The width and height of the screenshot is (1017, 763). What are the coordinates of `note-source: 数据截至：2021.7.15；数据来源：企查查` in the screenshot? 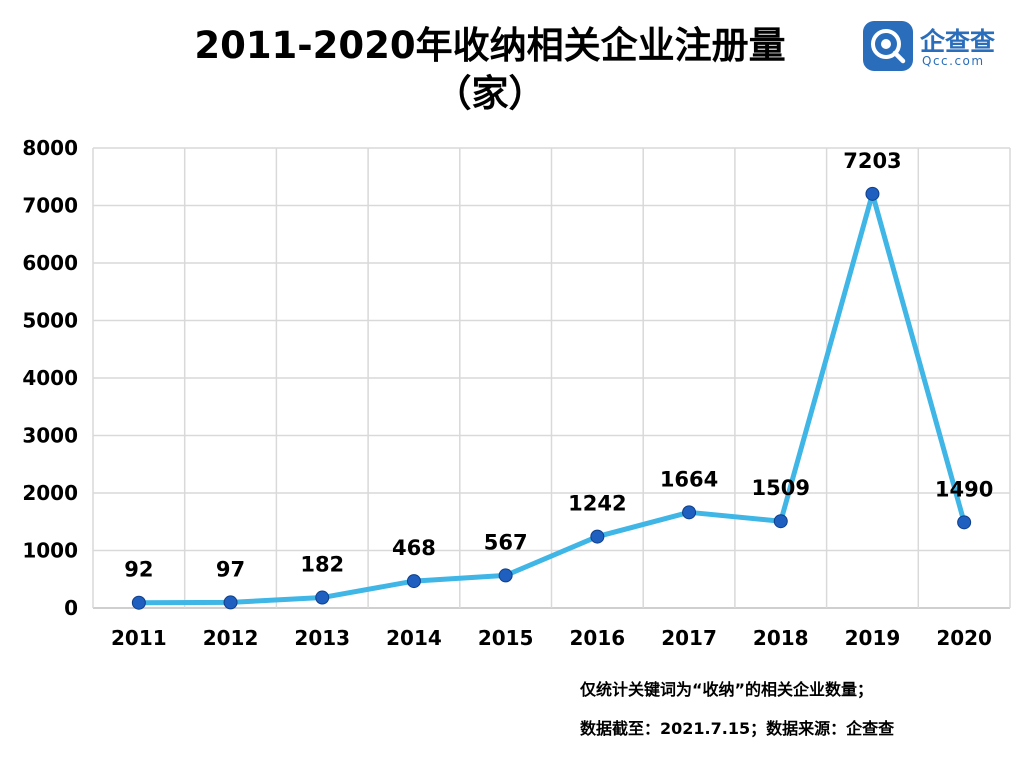 It's located at (737, 728).